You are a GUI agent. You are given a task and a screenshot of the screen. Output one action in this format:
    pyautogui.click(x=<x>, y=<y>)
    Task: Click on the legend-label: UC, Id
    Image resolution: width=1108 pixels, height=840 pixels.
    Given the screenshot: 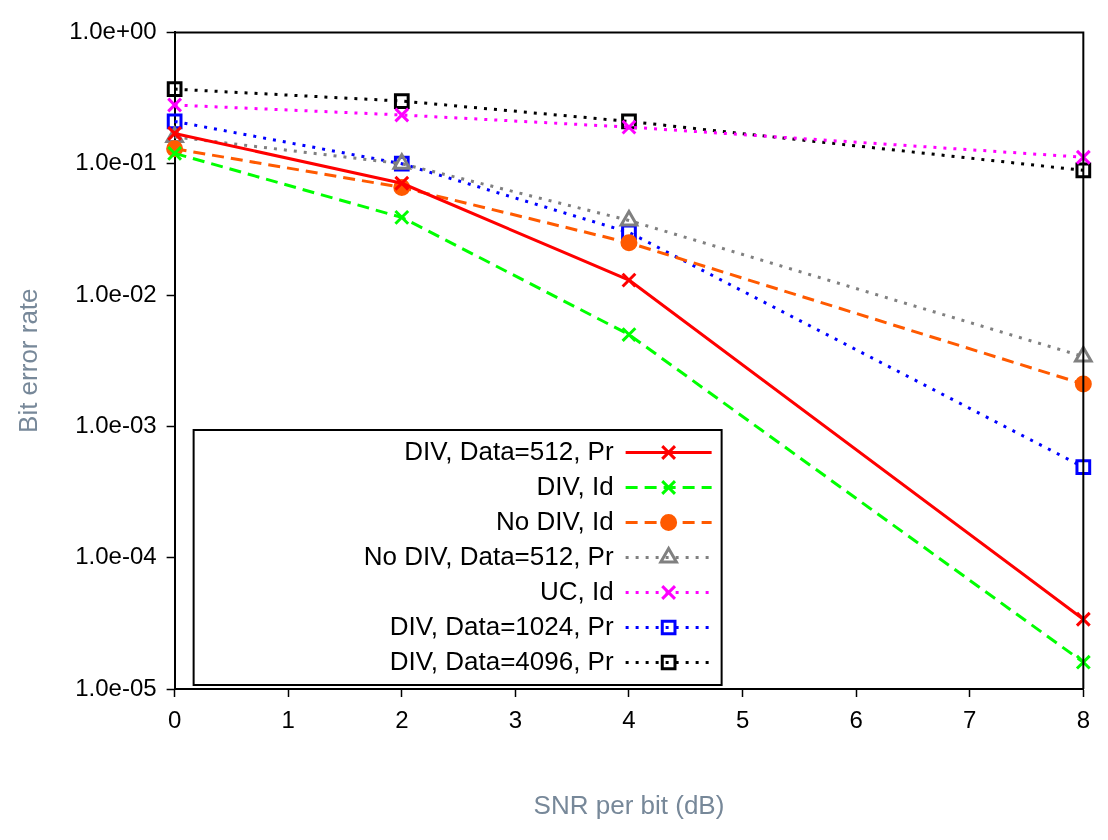 What is the action you would take?
    pyautogui.click(x=576, y=590)
    